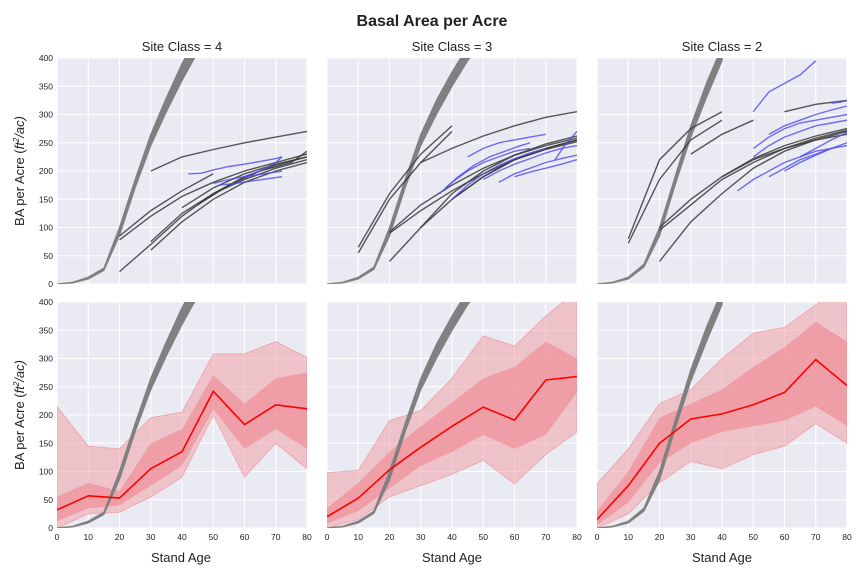 The width and height of the screenshot is (864, 576). I want to click on figure-title: Basal Area per Acre, so click(432, 21).